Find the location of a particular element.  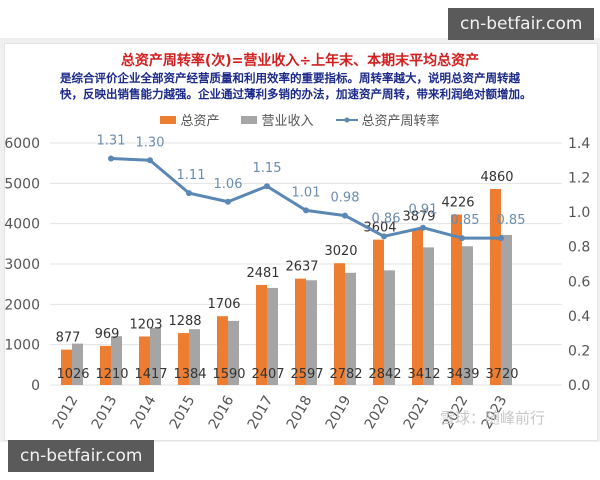

x-axis-label: 2012 is located at coordinates (66, 412).